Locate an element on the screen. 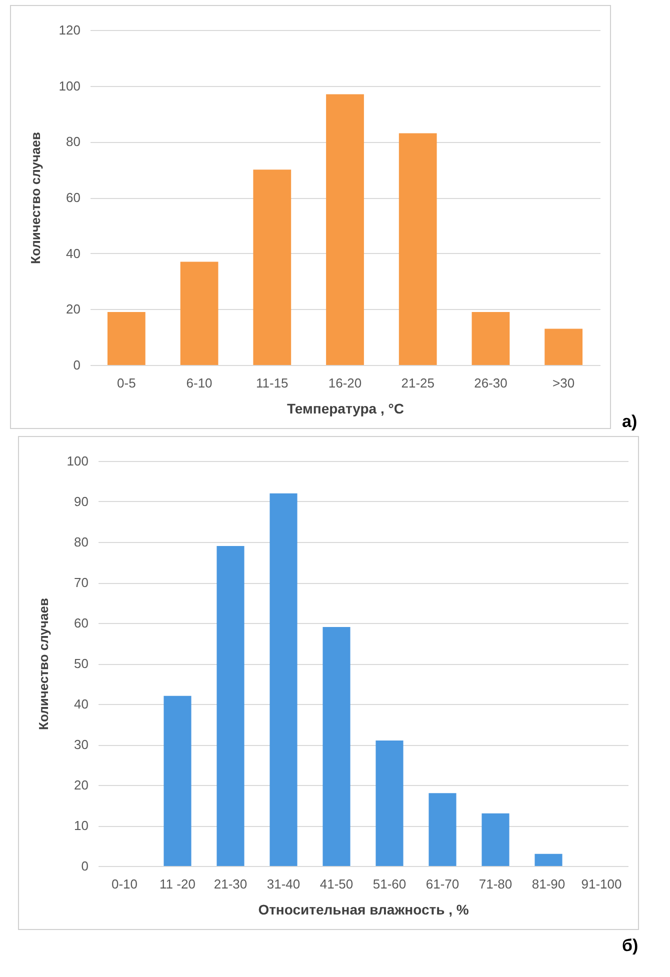  y-tick-label: 90 is located at coordinates (81, 501).